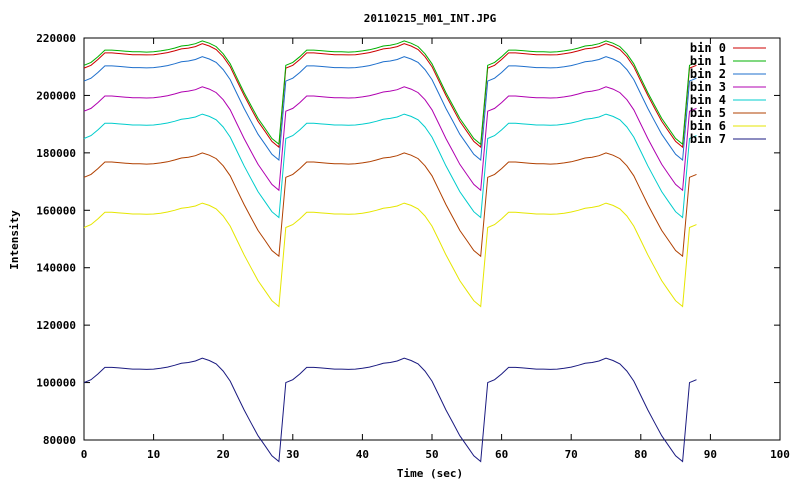 Image resolution: width=800 pixels, height=480 pixels. What do you see at coordinates (153, 454) in the screenshot?
I see `x-tick-label: 10` at bounding box center [153, 454].